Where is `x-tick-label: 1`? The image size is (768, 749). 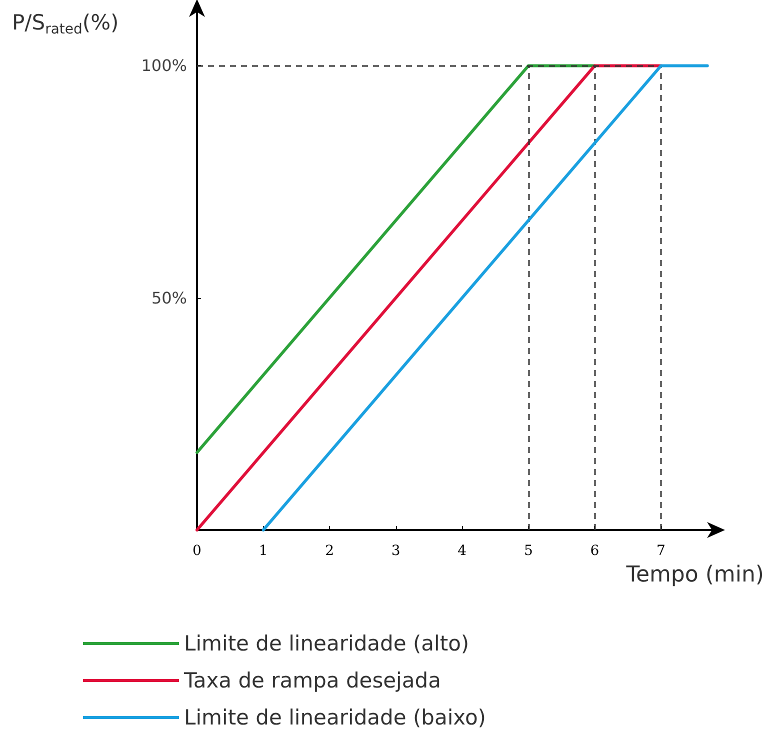 x-tick-label: 1 is located at coordinates (263, 551).